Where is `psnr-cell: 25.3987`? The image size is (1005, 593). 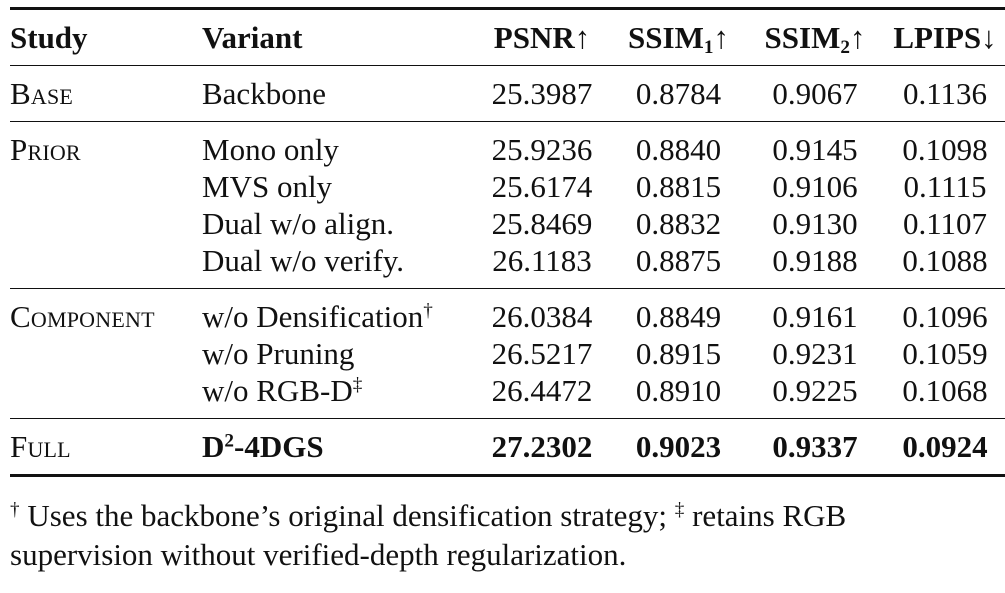 psnr-cell: 25.3987 is located at coordinates (542, 93).